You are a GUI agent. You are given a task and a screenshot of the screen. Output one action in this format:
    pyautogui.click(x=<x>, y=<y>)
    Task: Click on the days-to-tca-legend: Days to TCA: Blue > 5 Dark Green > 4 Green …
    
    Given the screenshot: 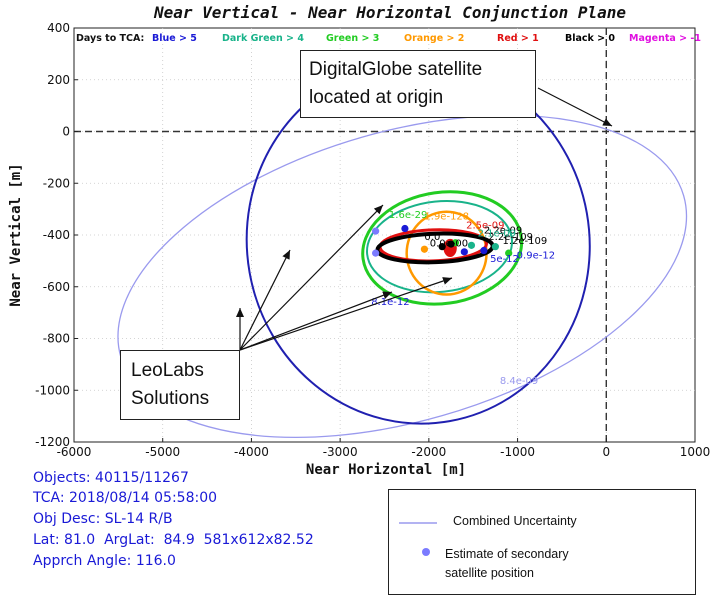 What is the action you would take?
    pyautogui.click(x=388, y=38)
    